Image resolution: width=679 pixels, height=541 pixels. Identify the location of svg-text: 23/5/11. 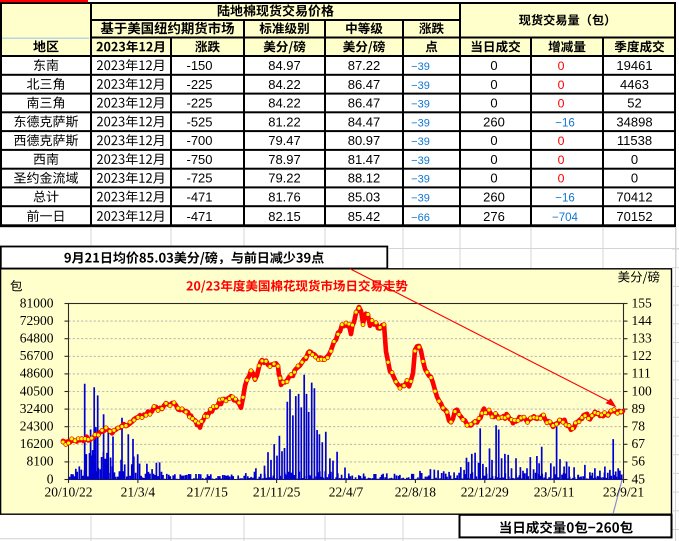
(554, 491).